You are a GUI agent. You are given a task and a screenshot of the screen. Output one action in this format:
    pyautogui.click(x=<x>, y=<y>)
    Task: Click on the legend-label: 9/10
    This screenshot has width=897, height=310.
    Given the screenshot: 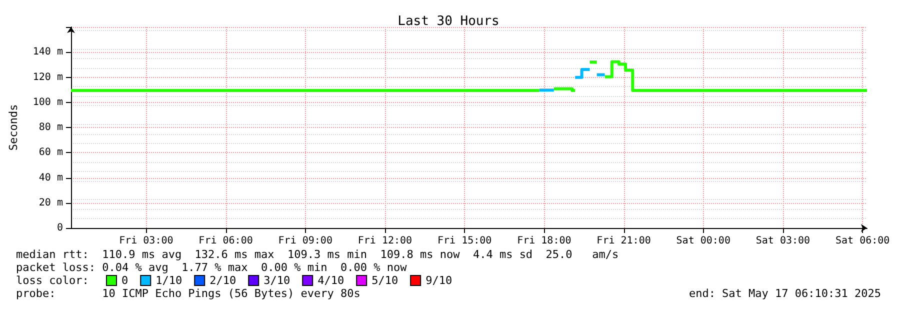 What is the action you would take?
    pyautogui.click(x=439, y=280)
    